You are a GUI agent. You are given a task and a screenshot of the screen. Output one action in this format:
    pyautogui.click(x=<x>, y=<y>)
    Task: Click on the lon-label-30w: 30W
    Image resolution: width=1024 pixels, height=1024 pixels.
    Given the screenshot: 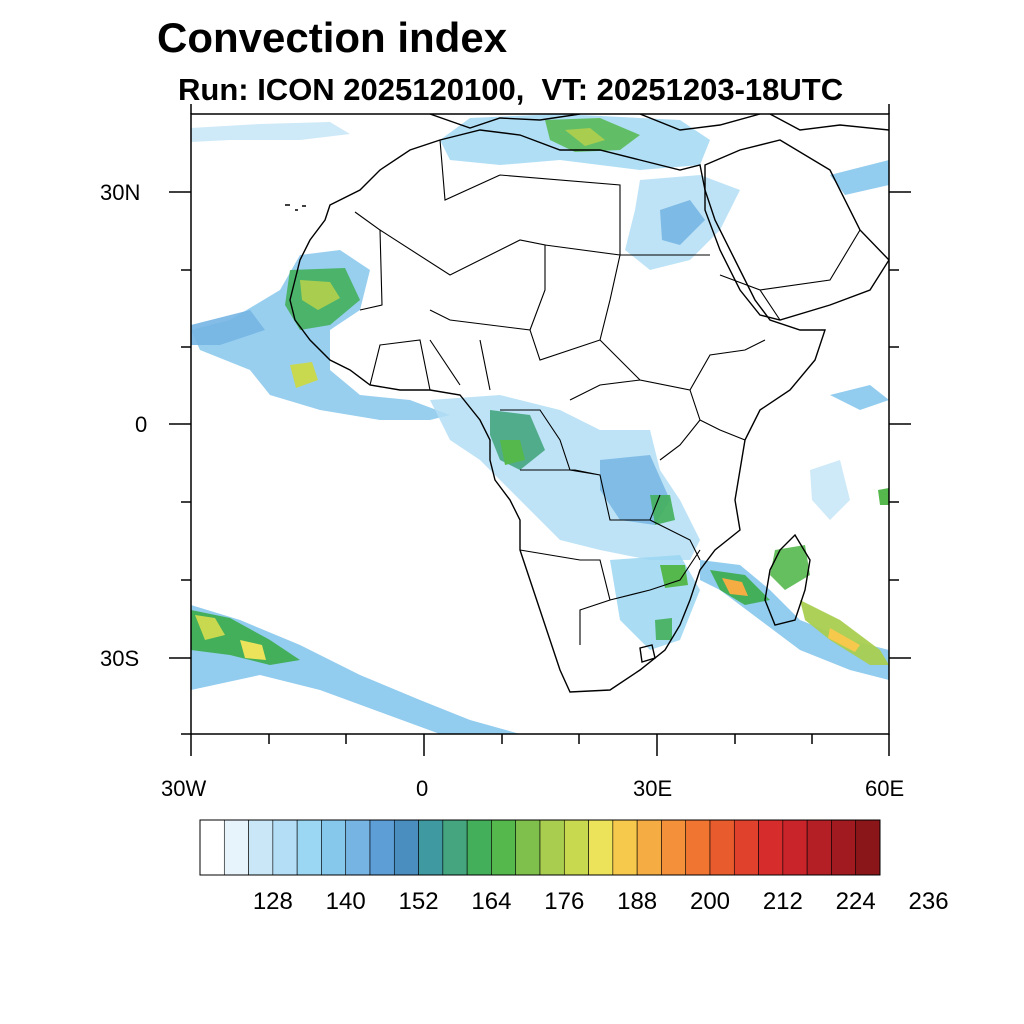 What is the action you would take?
    pyautogui.click(x=184, y=788)
    